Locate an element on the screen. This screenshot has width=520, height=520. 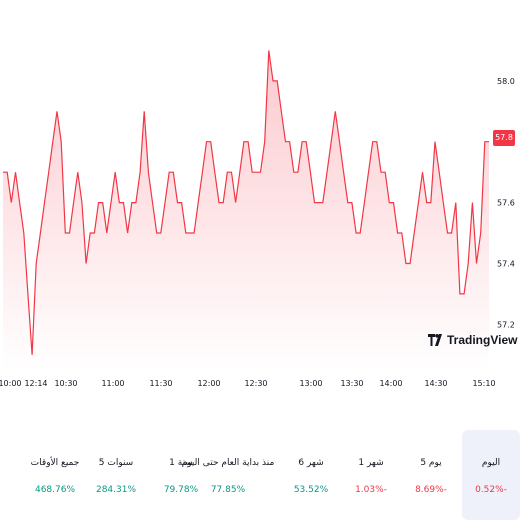
performance-period-3: 6 شهر 53.52% is located at coordinates (311, 475).